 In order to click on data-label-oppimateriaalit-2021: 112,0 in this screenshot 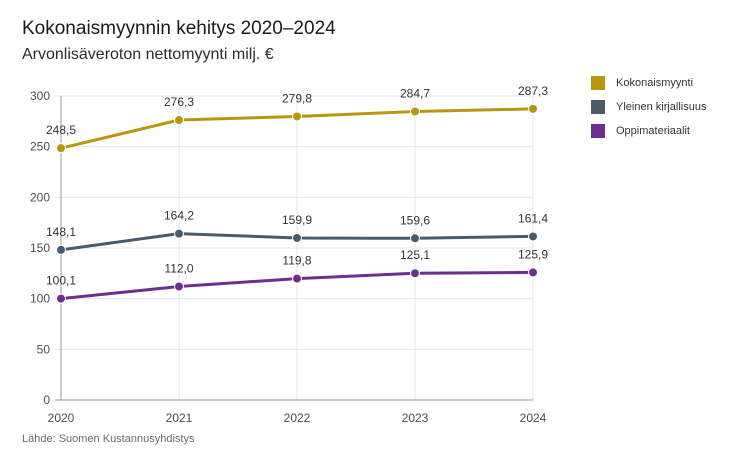, I will do `click(178, 269)`.